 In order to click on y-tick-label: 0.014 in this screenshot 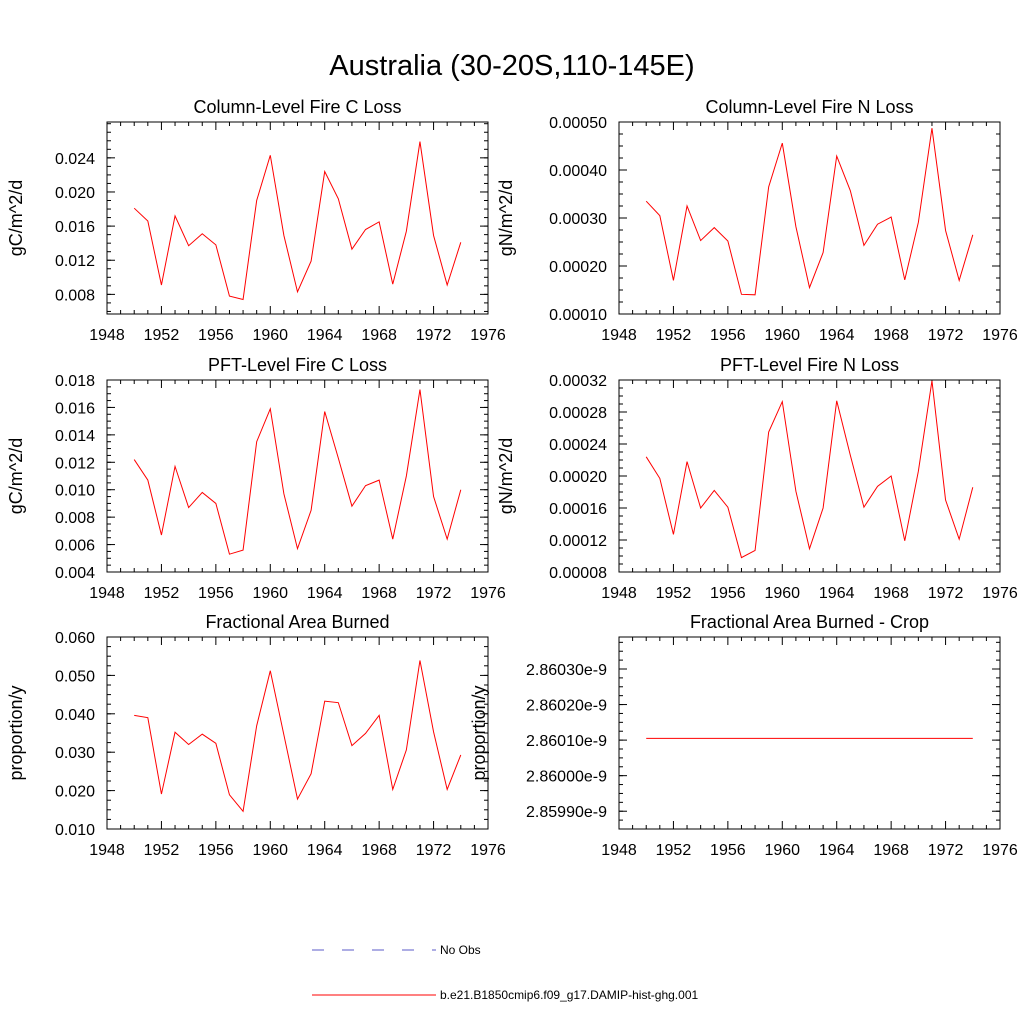, I will do `click(75, 436)`.